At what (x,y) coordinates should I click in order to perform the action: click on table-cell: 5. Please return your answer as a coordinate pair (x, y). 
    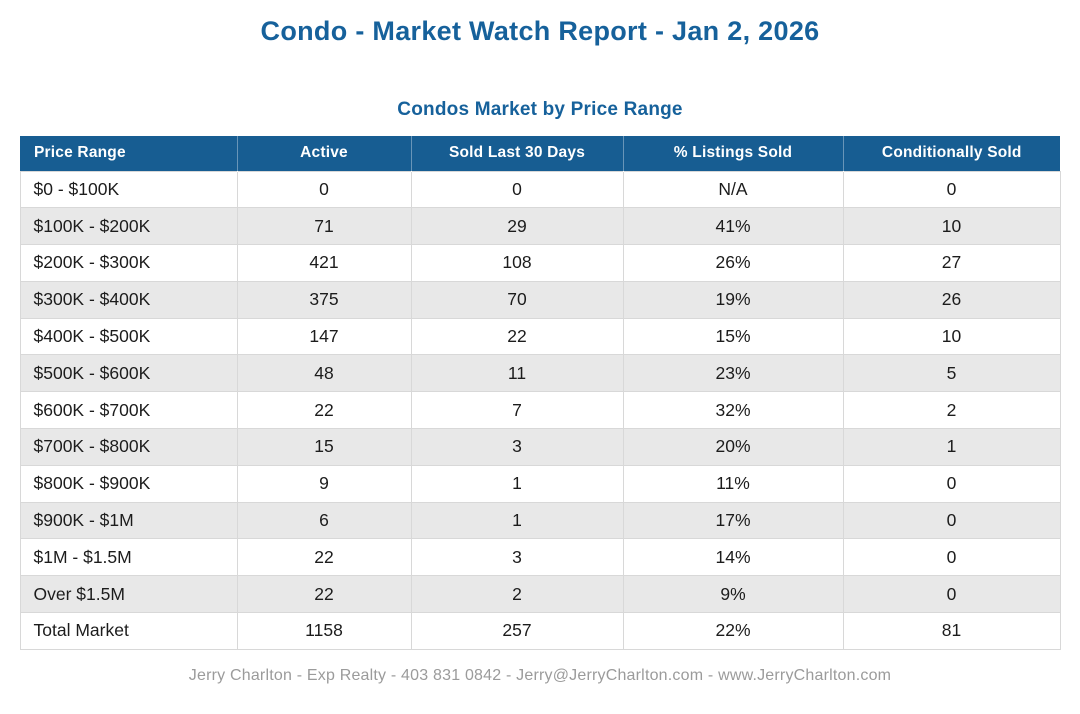
    Looking at the image, I should click on (951, 373).